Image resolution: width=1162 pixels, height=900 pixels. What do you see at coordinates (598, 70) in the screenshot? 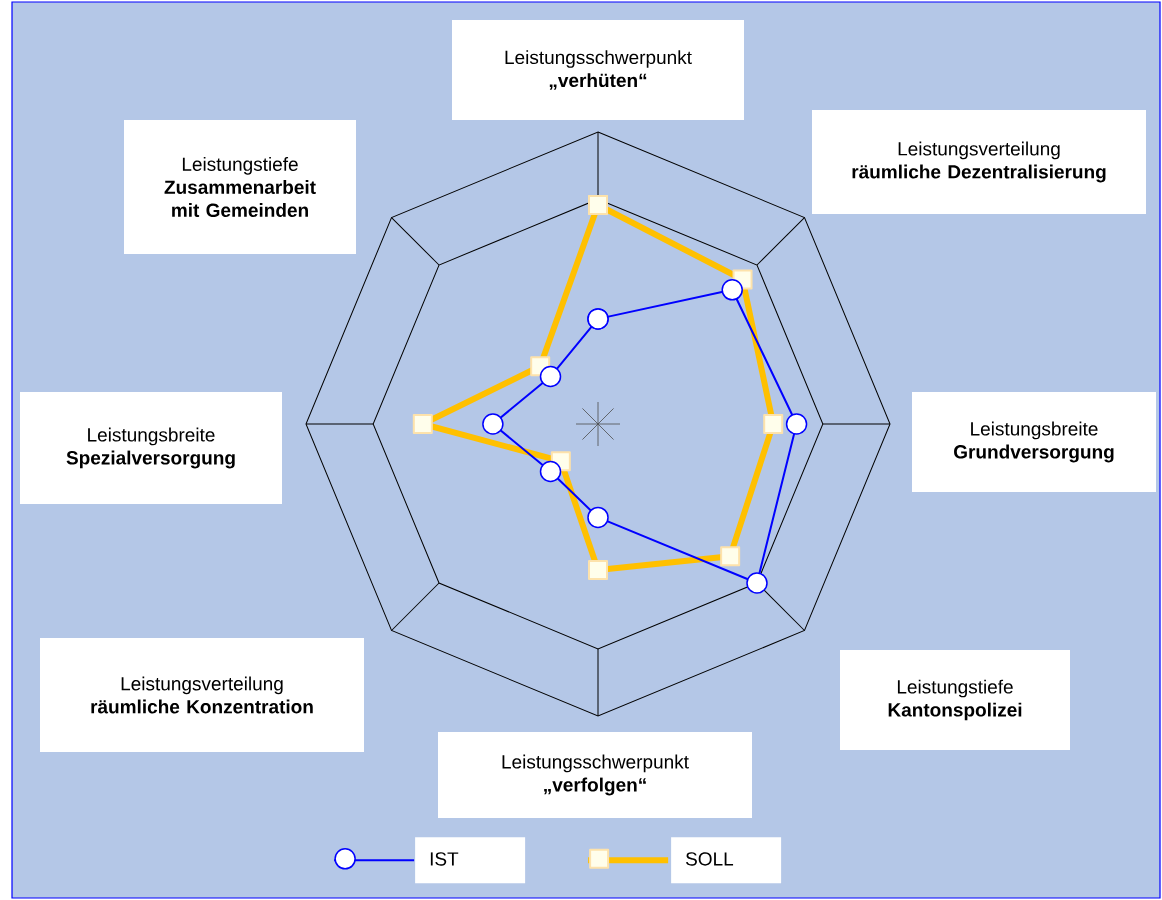
I see `spoke-label: Leistungsschwerpunkt „verhüten“` at bounding box center [598, 70].